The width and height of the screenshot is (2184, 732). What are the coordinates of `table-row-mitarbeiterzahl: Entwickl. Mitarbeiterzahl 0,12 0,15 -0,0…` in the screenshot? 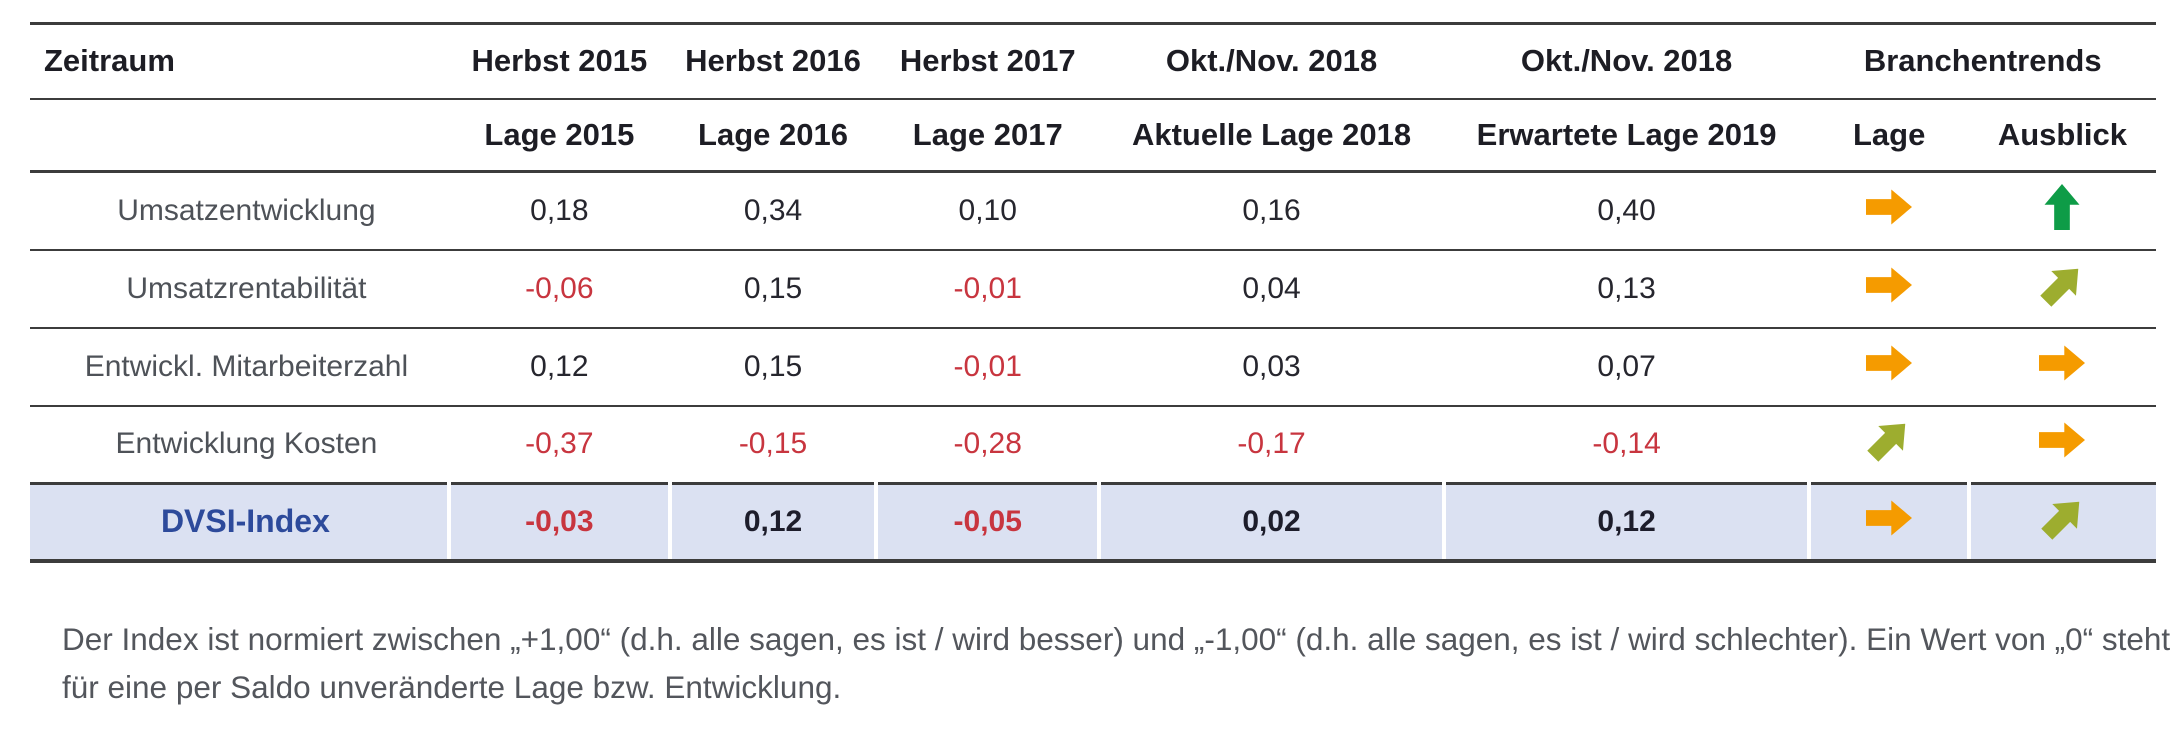 It's located at (1093, 366).